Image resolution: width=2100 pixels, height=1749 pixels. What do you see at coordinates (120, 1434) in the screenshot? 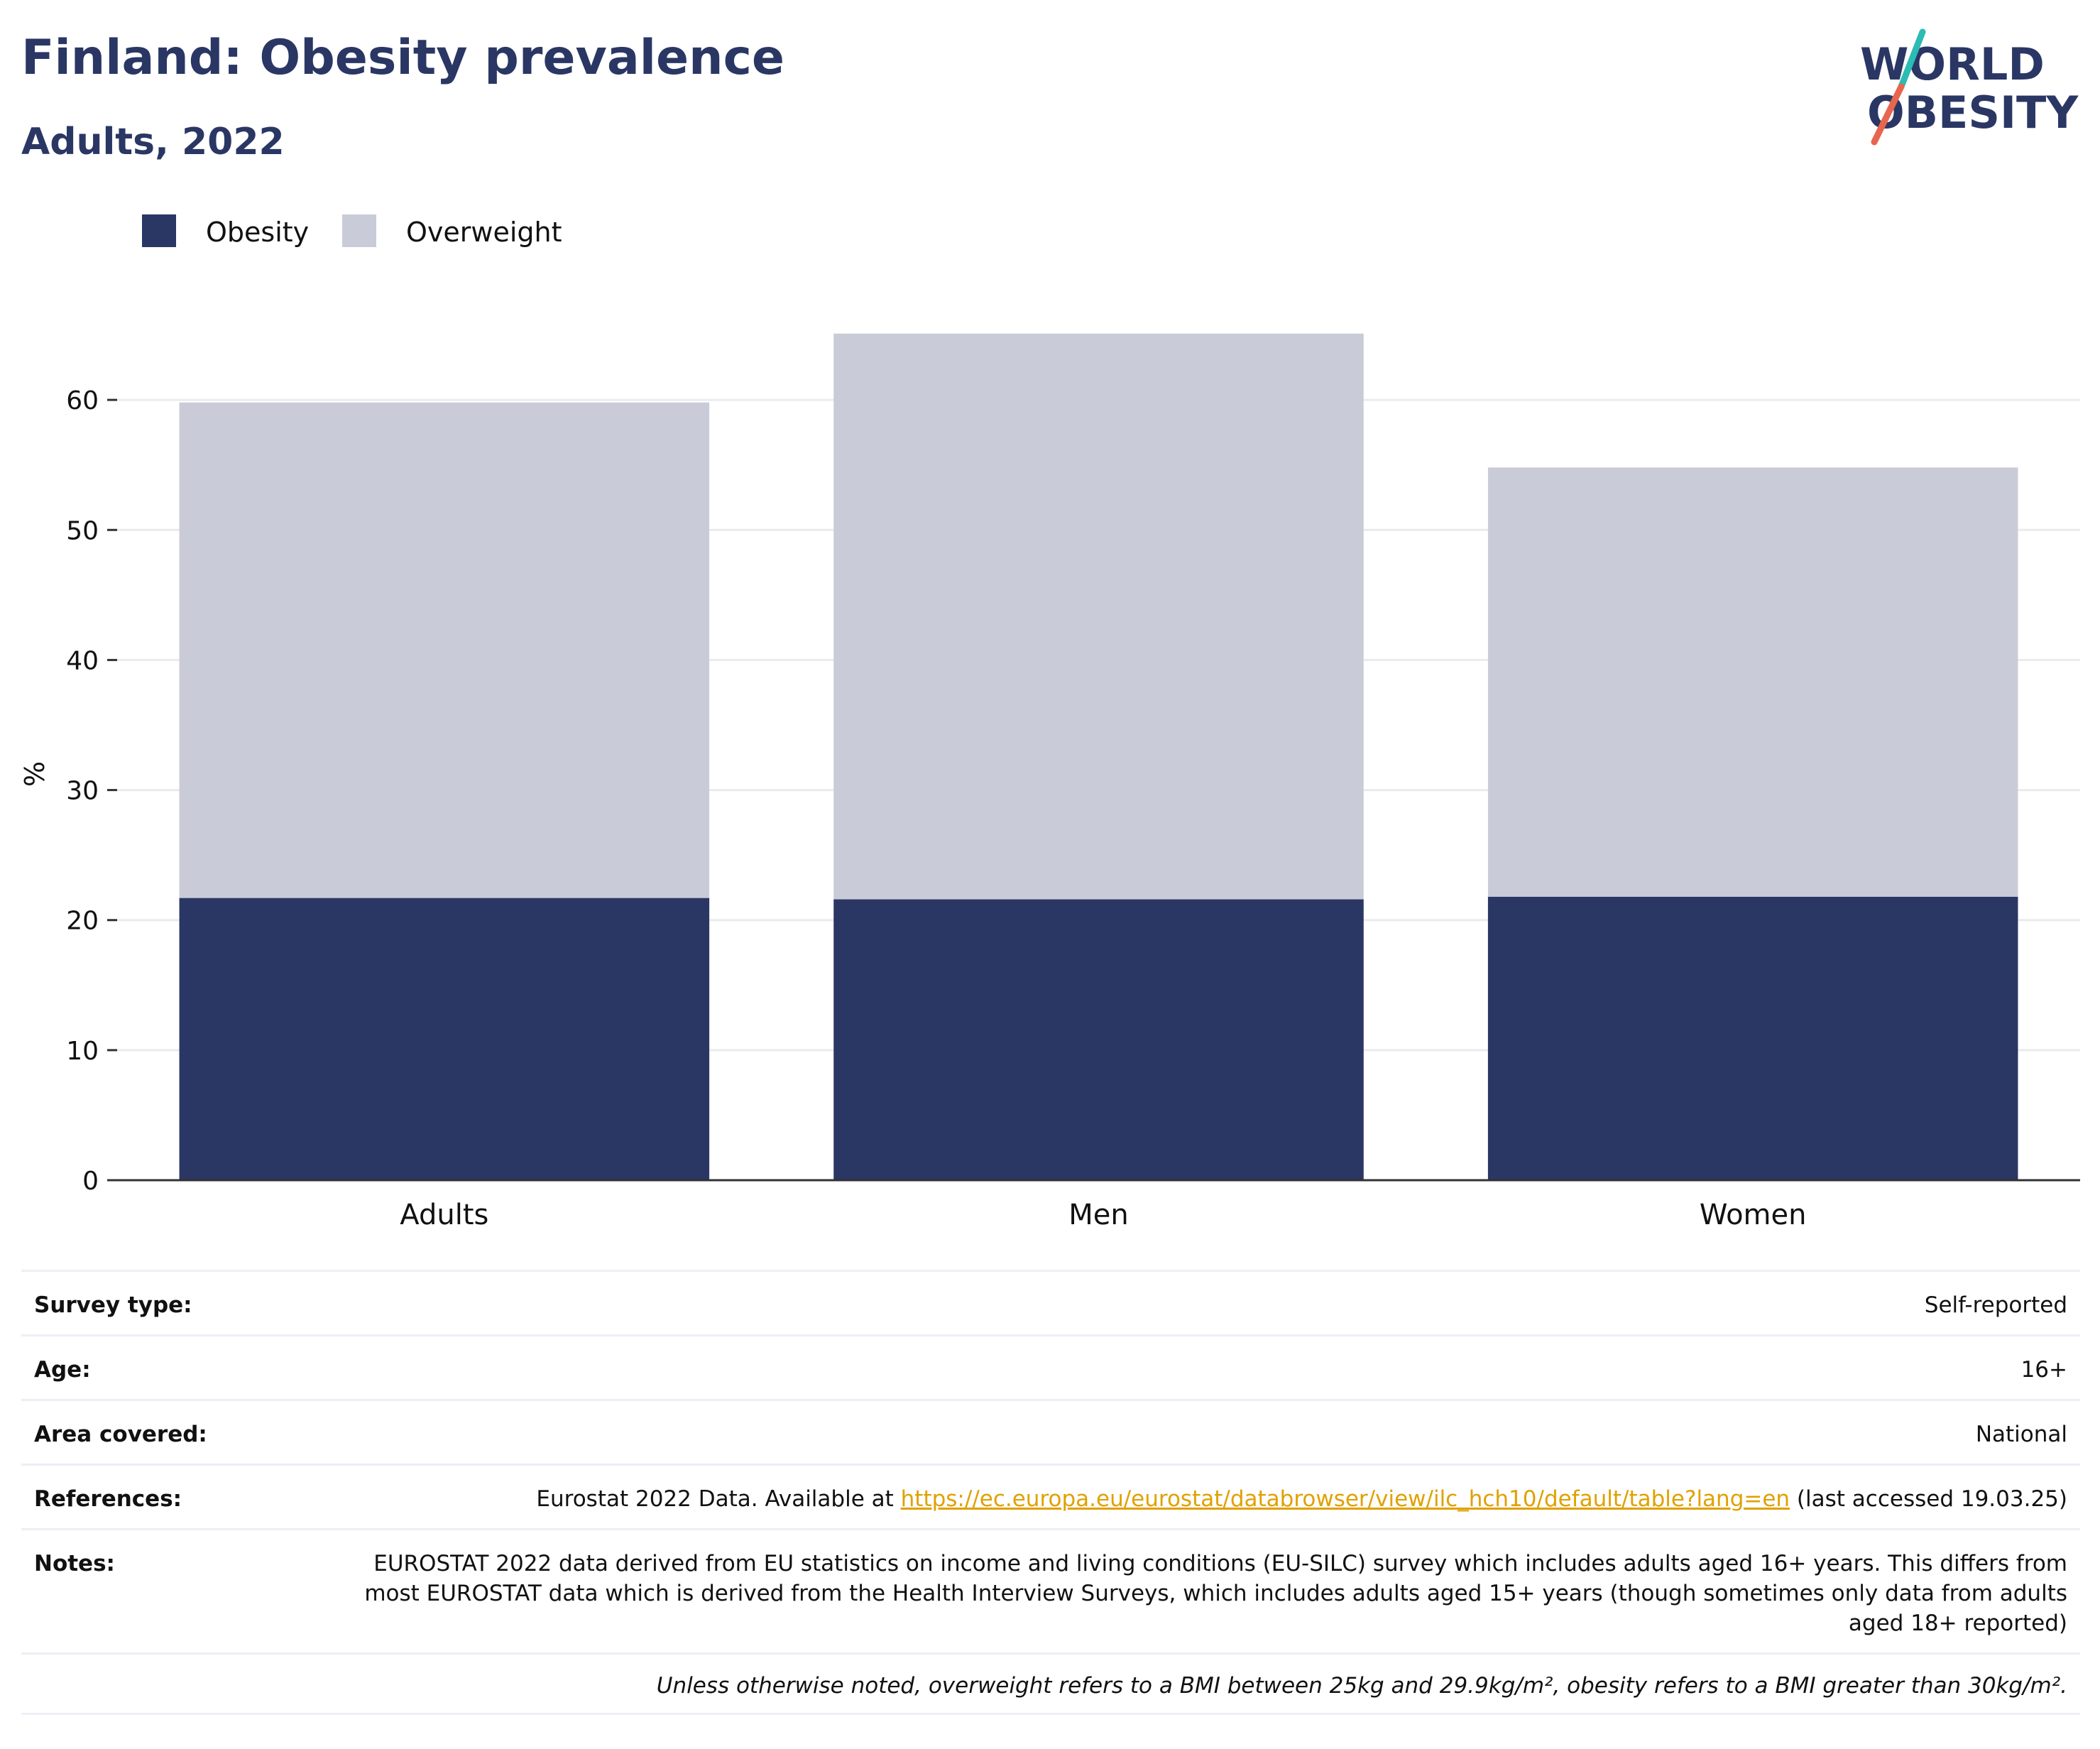
I see `info-row-key: Area covered:` at bounding box center [120, 1434].